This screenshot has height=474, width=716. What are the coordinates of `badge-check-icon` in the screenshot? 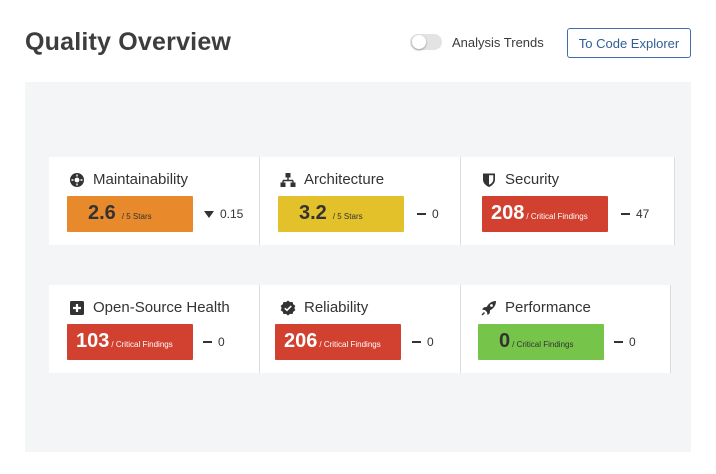 It's located at (288, 307).